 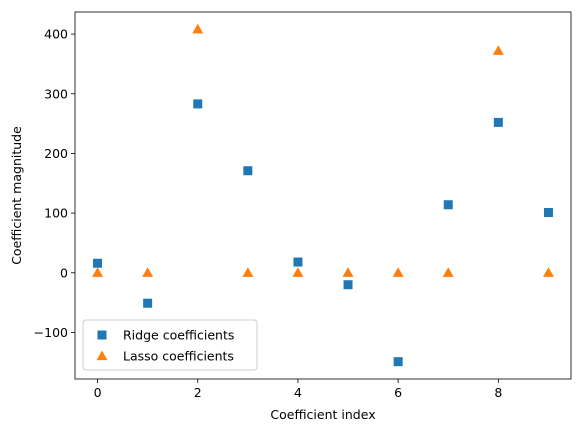 What do you see at coordinates (56, 153) in the screenshot?
I see `y-tick-label: 200` at bounding box center [56, 153].